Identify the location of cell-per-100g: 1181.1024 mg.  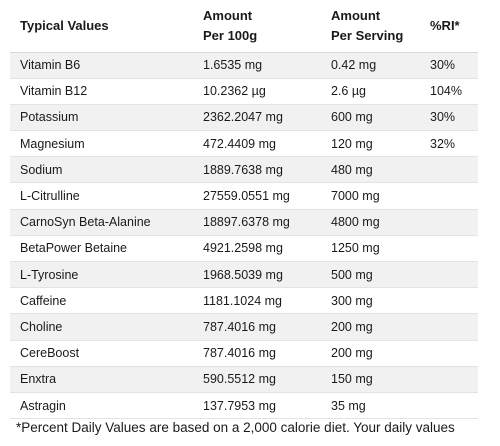
(257, 301).